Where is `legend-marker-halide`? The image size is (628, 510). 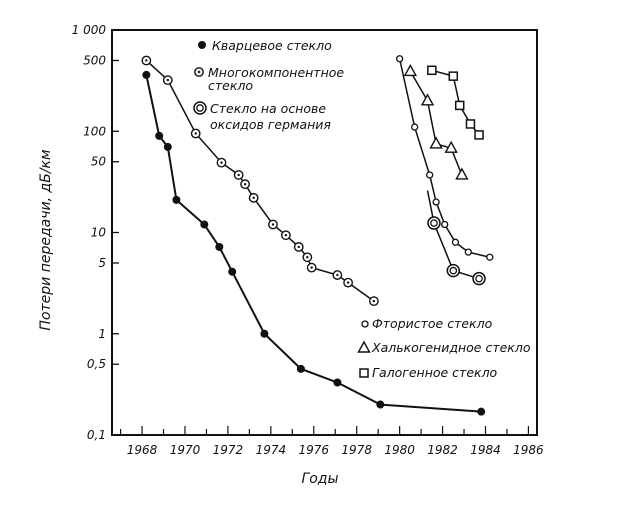 legend-marker-halide is located at coordinates (364, 373).